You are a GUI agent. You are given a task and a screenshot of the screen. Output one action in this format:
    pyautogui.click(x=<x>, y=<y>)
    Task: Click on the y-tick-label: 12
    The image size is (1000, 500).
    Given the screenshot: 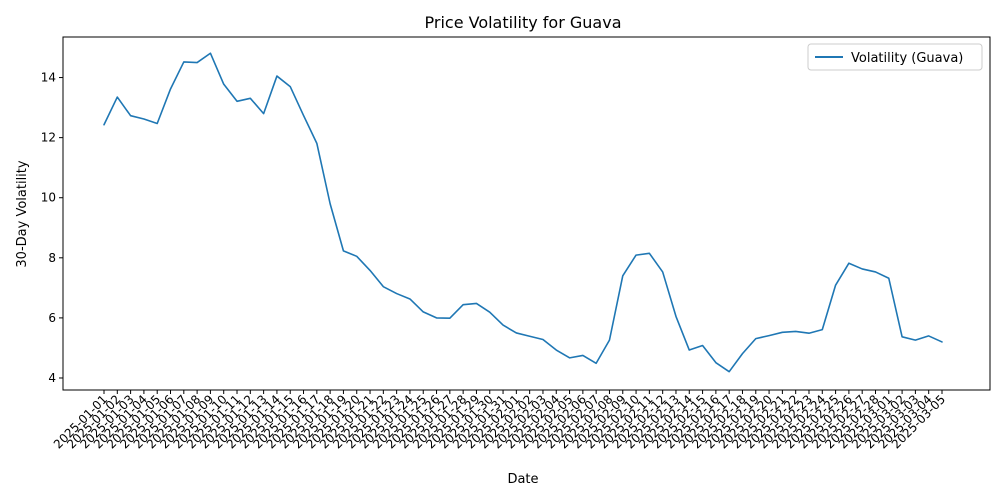 What is the action you would take?
    pyautogui.click(x=48, y=138)
    